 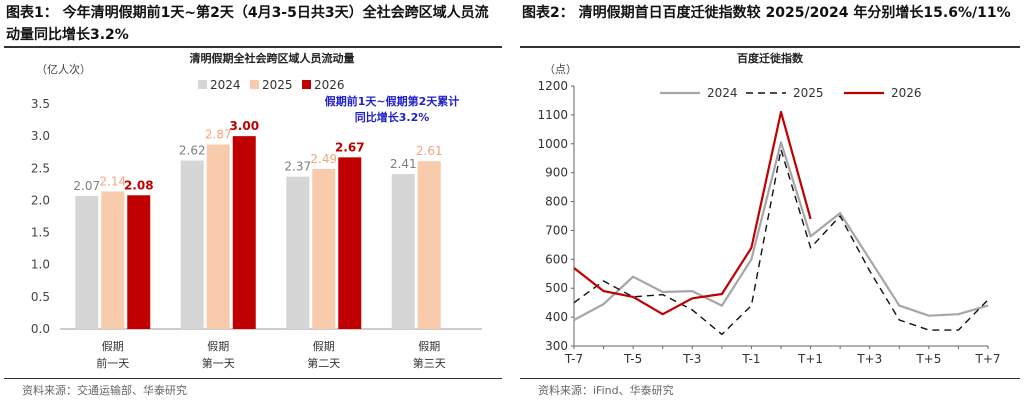 What do you see at coordinates (691, 359) in the screenshot?
I see `x-tick-label: T-3` at bounding box center [691, 359].